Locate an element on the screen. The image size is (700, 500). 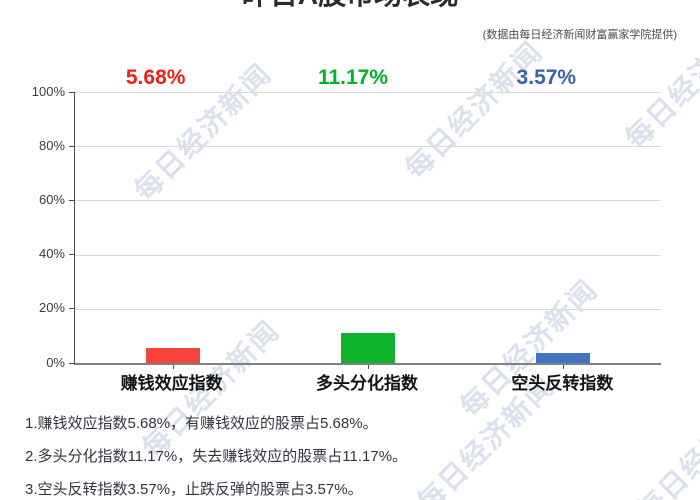
y-axis-tick-label: 20% is located at coordinates (51, 307).